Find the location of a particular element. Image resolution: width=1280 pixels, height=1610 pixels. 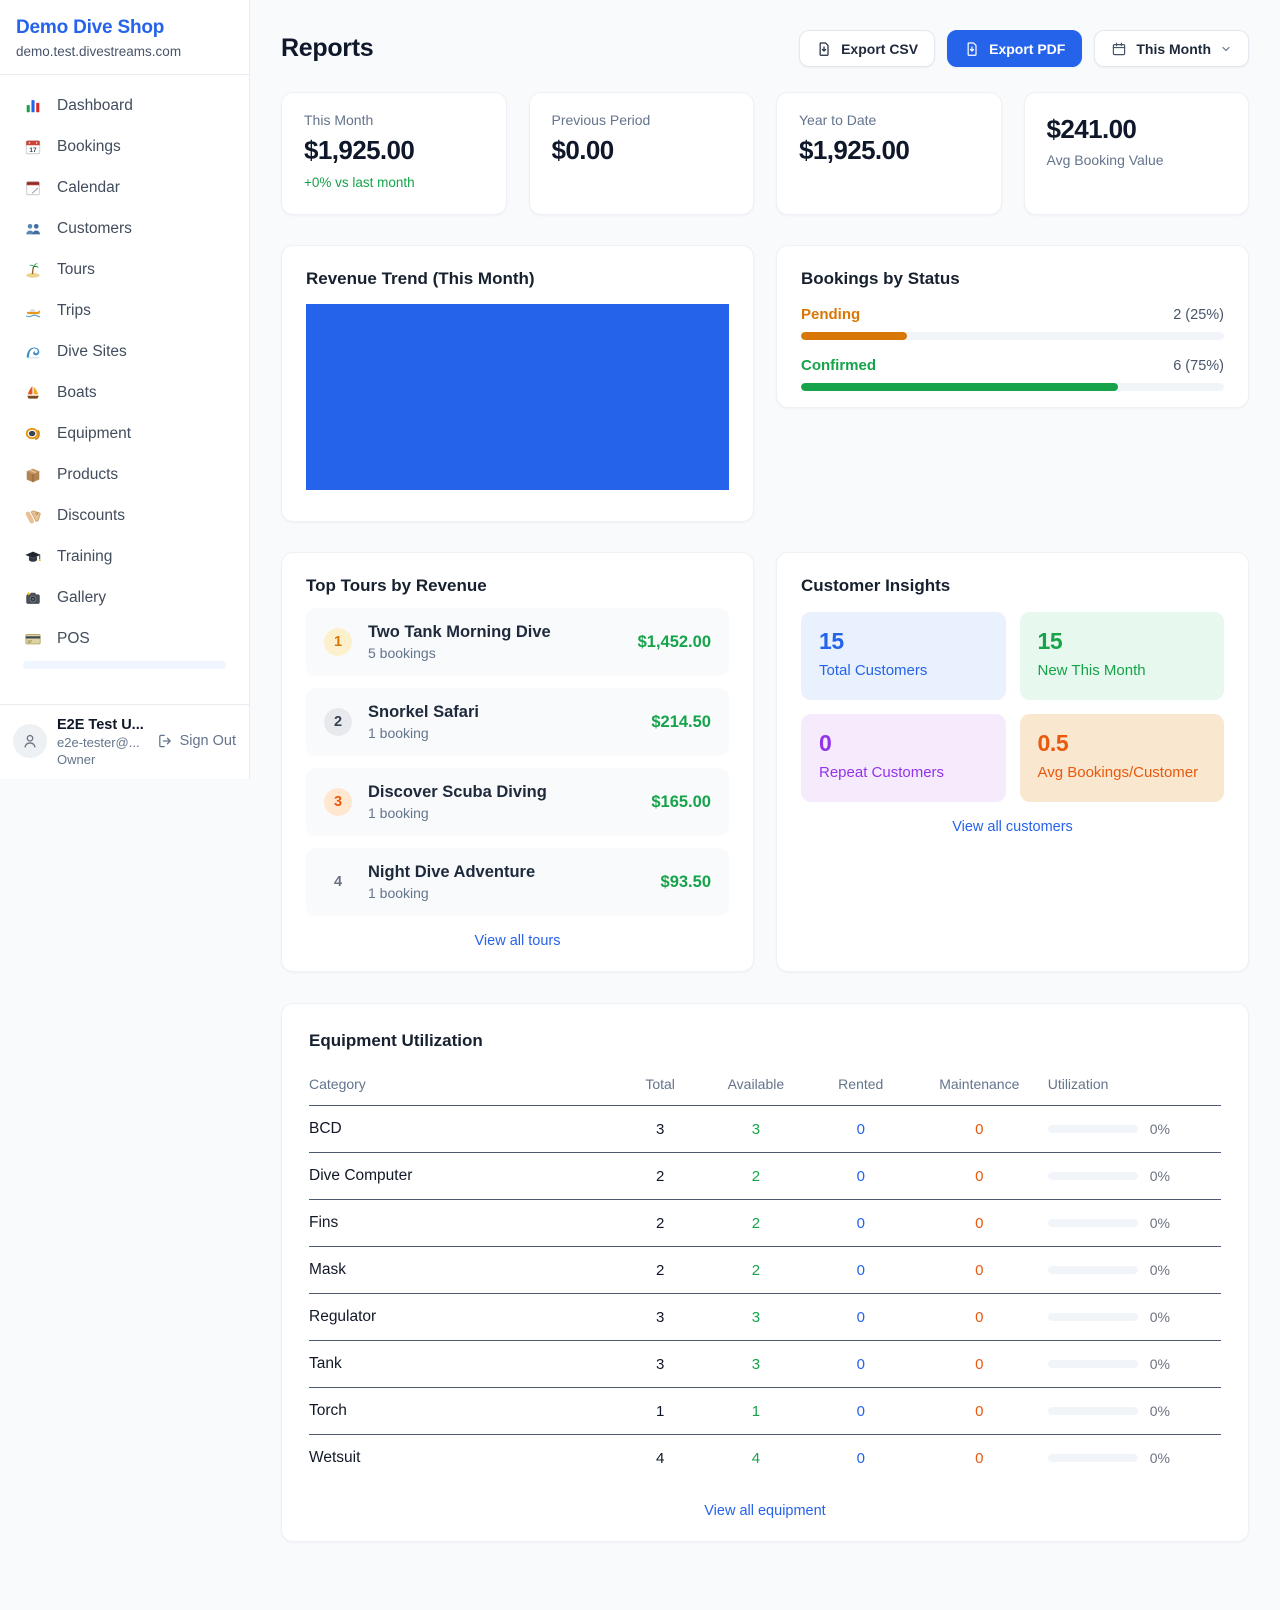

sidebar-item-reports-partial is located at coordinates (124, 665).